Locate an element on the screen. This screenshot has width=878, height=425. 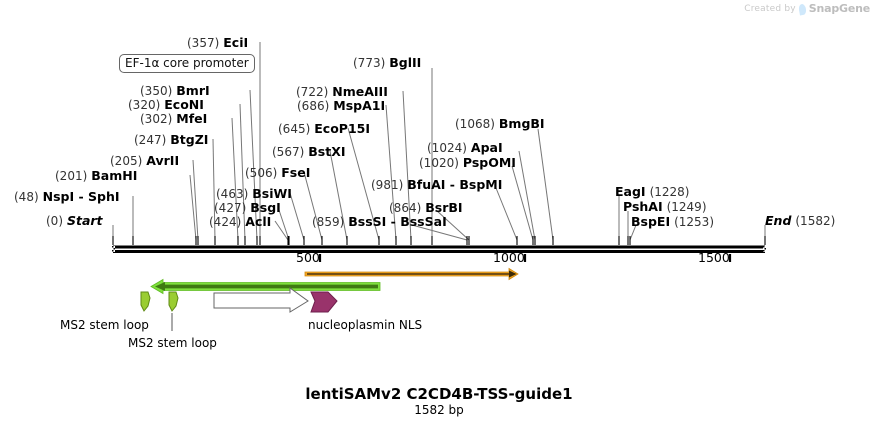
enzyme-name: ApaI is located at coordinates (486, 147).